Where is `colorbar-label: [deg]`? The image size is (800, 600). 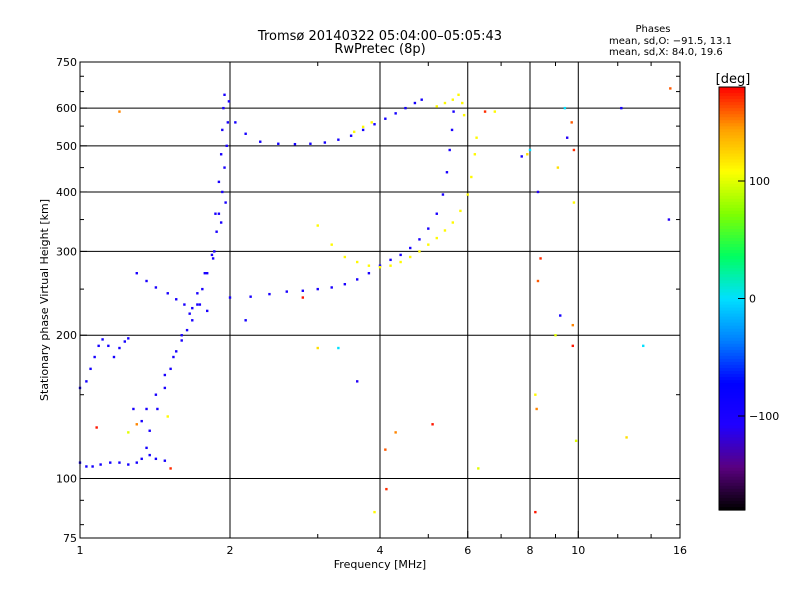
colorbar-label: [deg] is located at coordinates (733, 79).